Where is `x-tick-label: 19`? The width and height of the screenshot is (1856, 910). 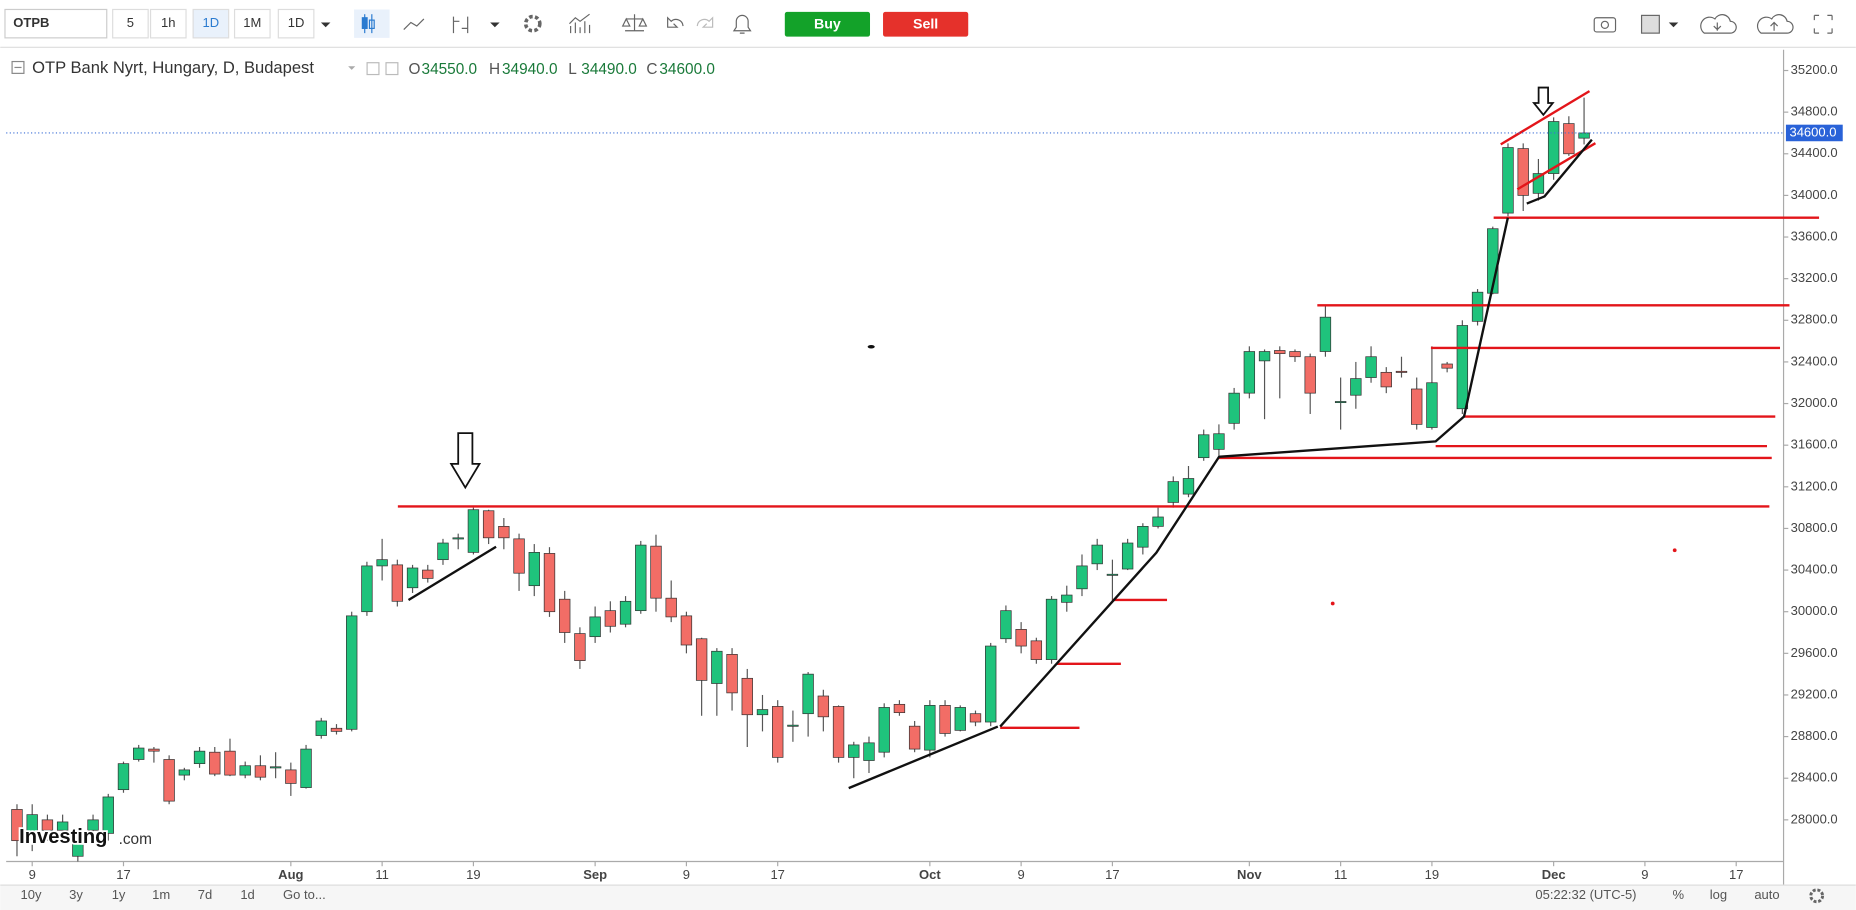
x-tick-label: 19 is located at coordinates (473, 874).